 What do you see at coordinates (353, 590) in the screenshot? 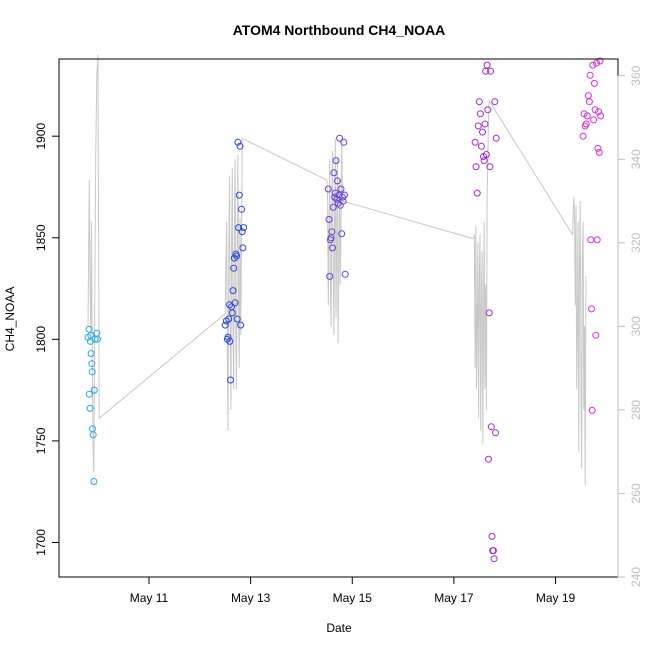
I see `x-axis: May 11 May 13 May 15 May 17 May 19` at bounding box center [353, 590].